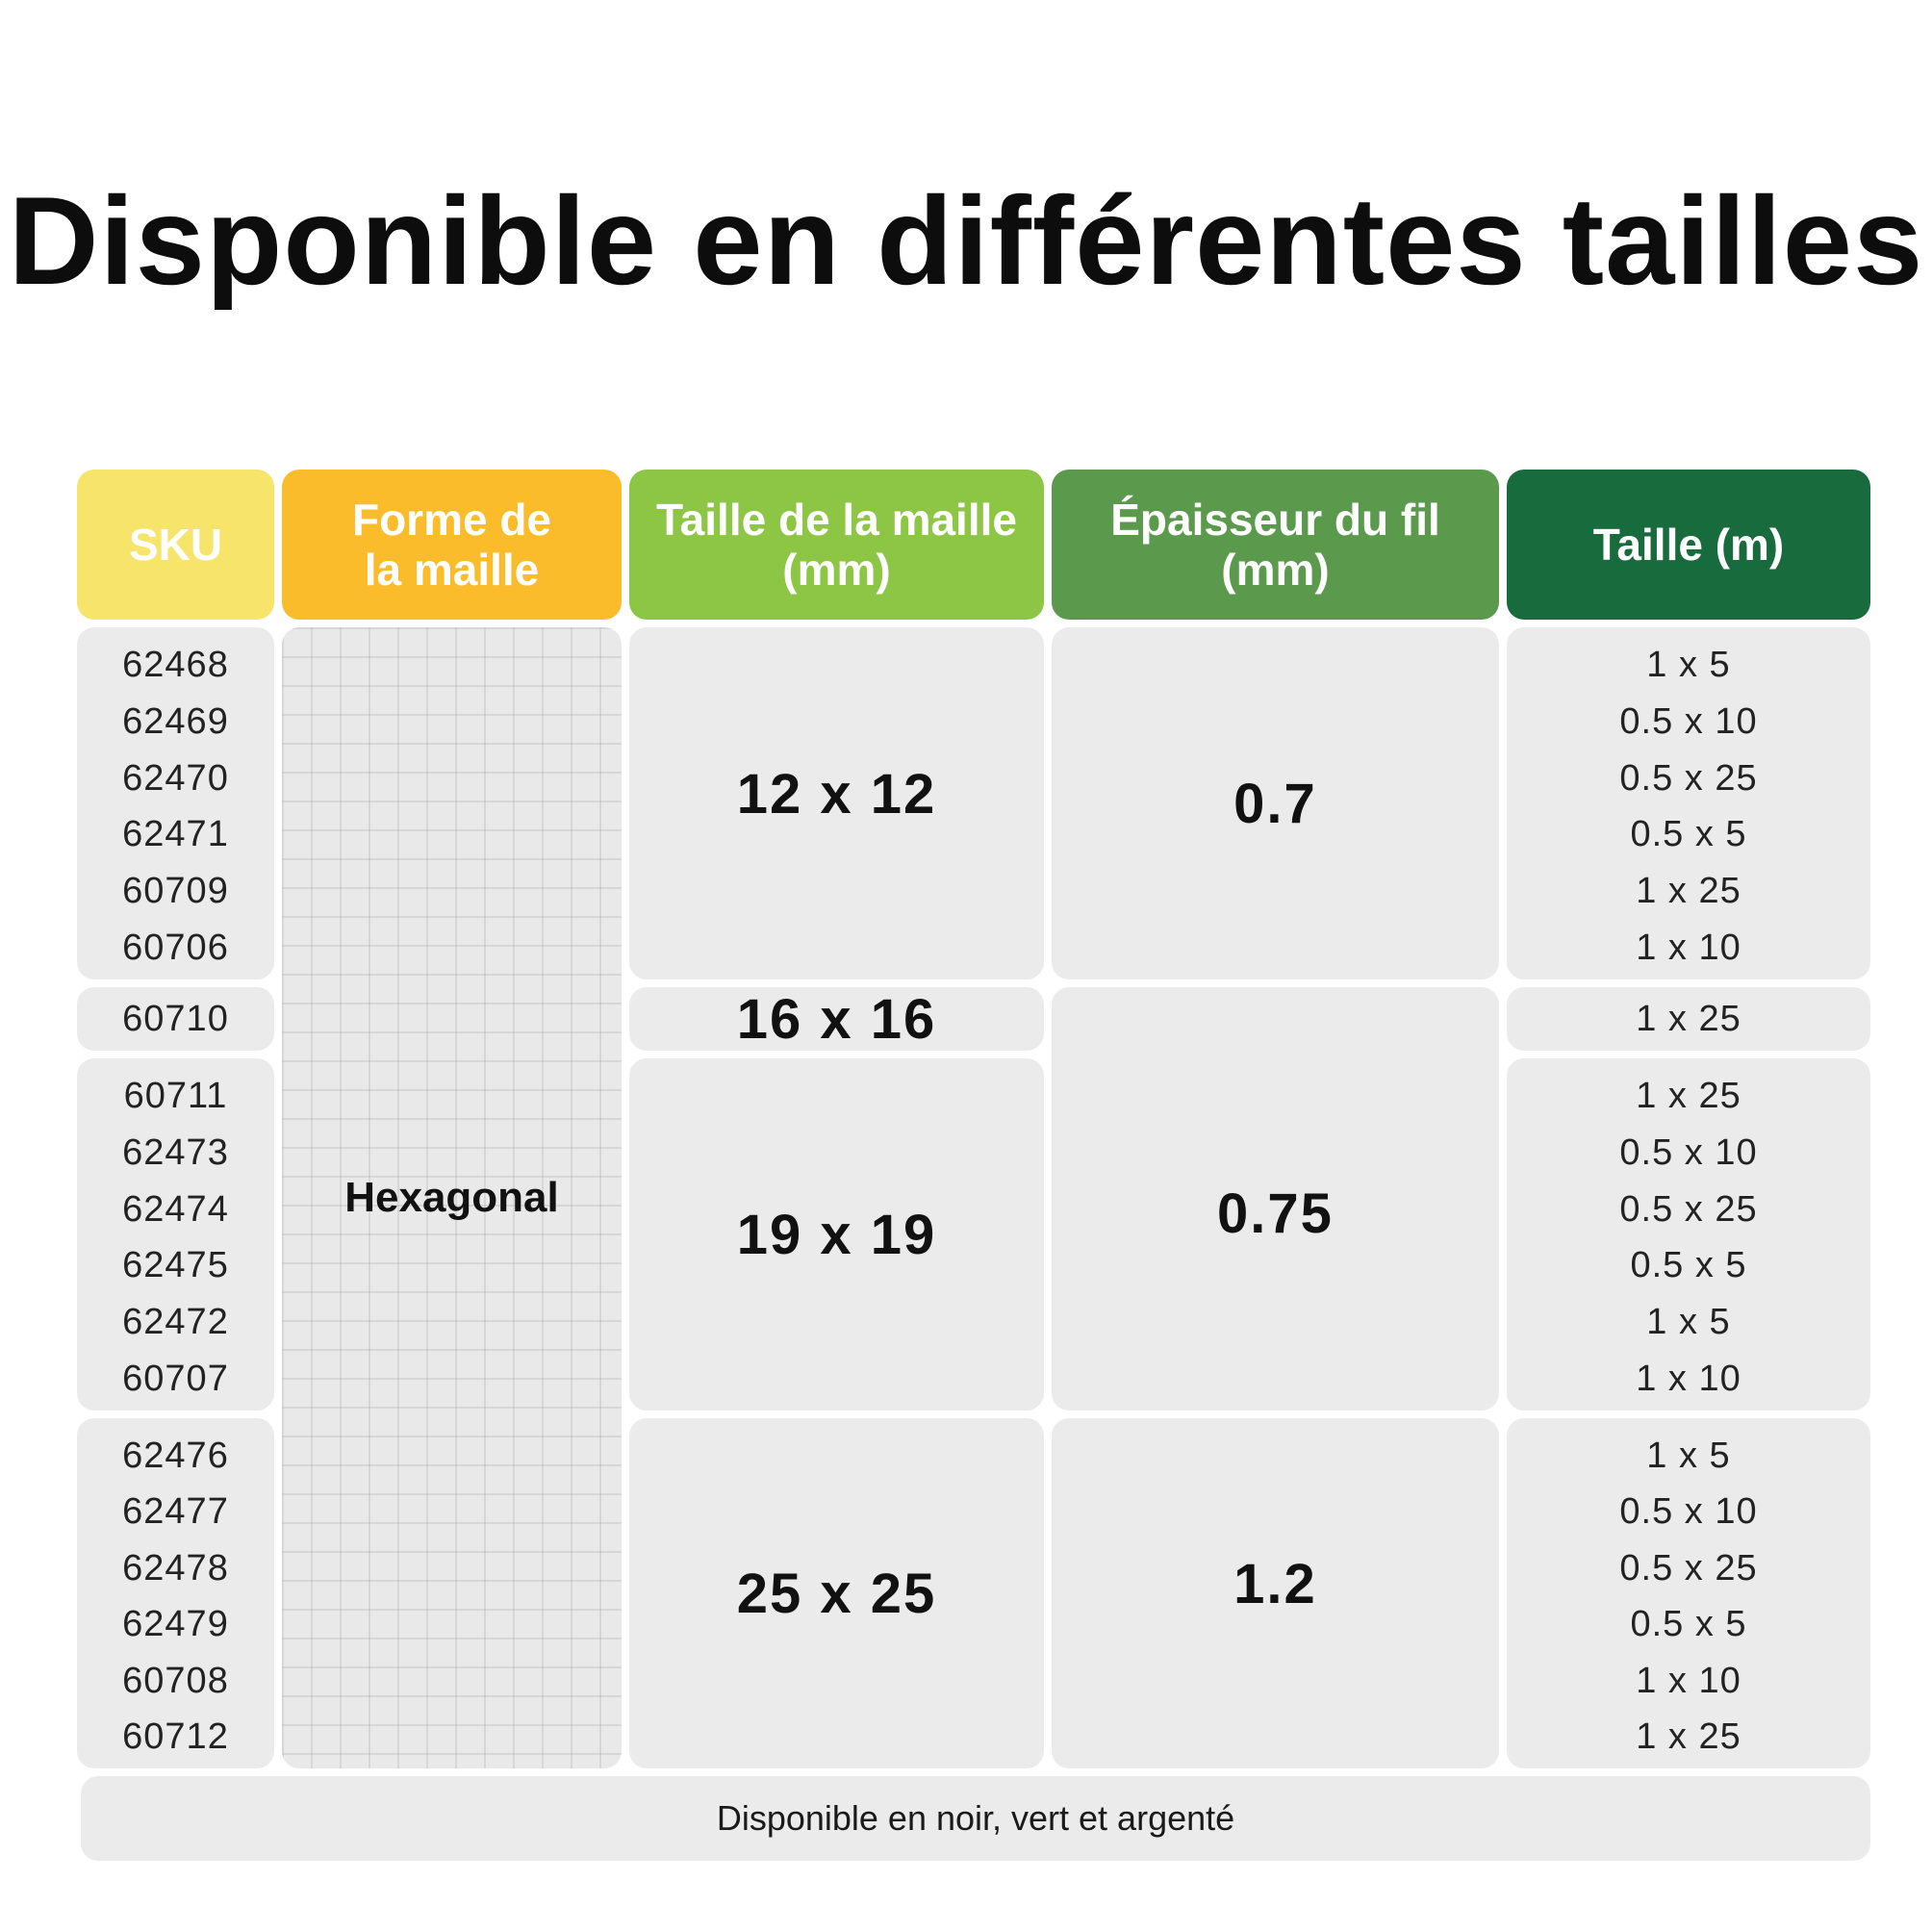 This screenshot has height=1932, width=1932. What do you see at coordinates (175, 721) in the screenshot?
I see `sku-value: 62469` at bounding box center [175, 721].